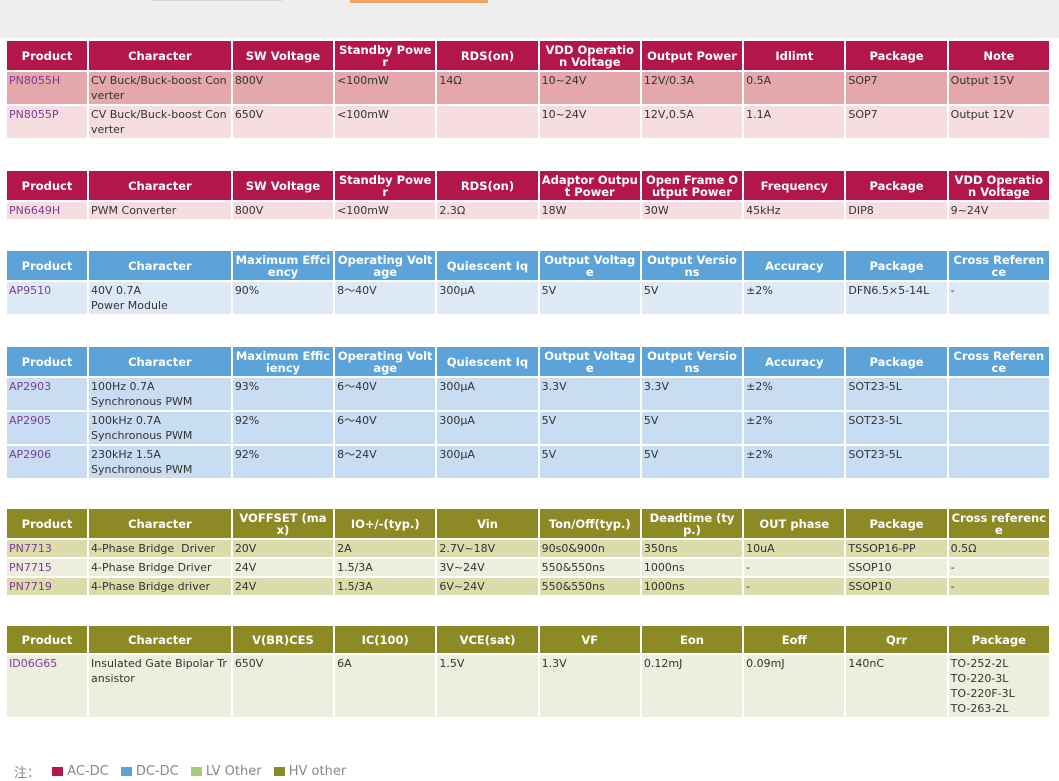  I want to click on table-cell: 6～40V, so click(385, 394).